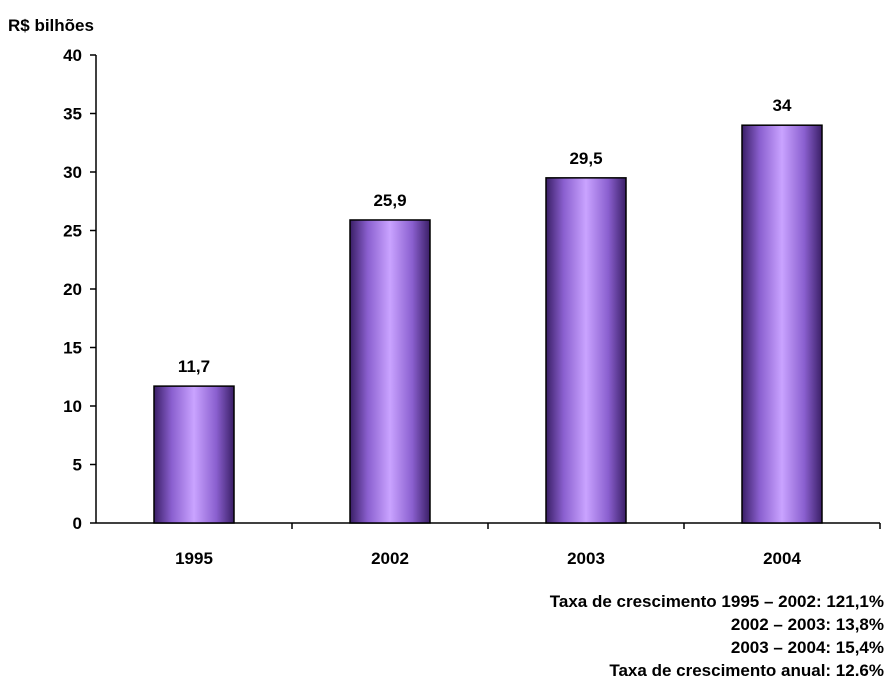  Describe the element at coordinates (782, 105) in the screenshot. I see `data-label-2004: 34` at that location.